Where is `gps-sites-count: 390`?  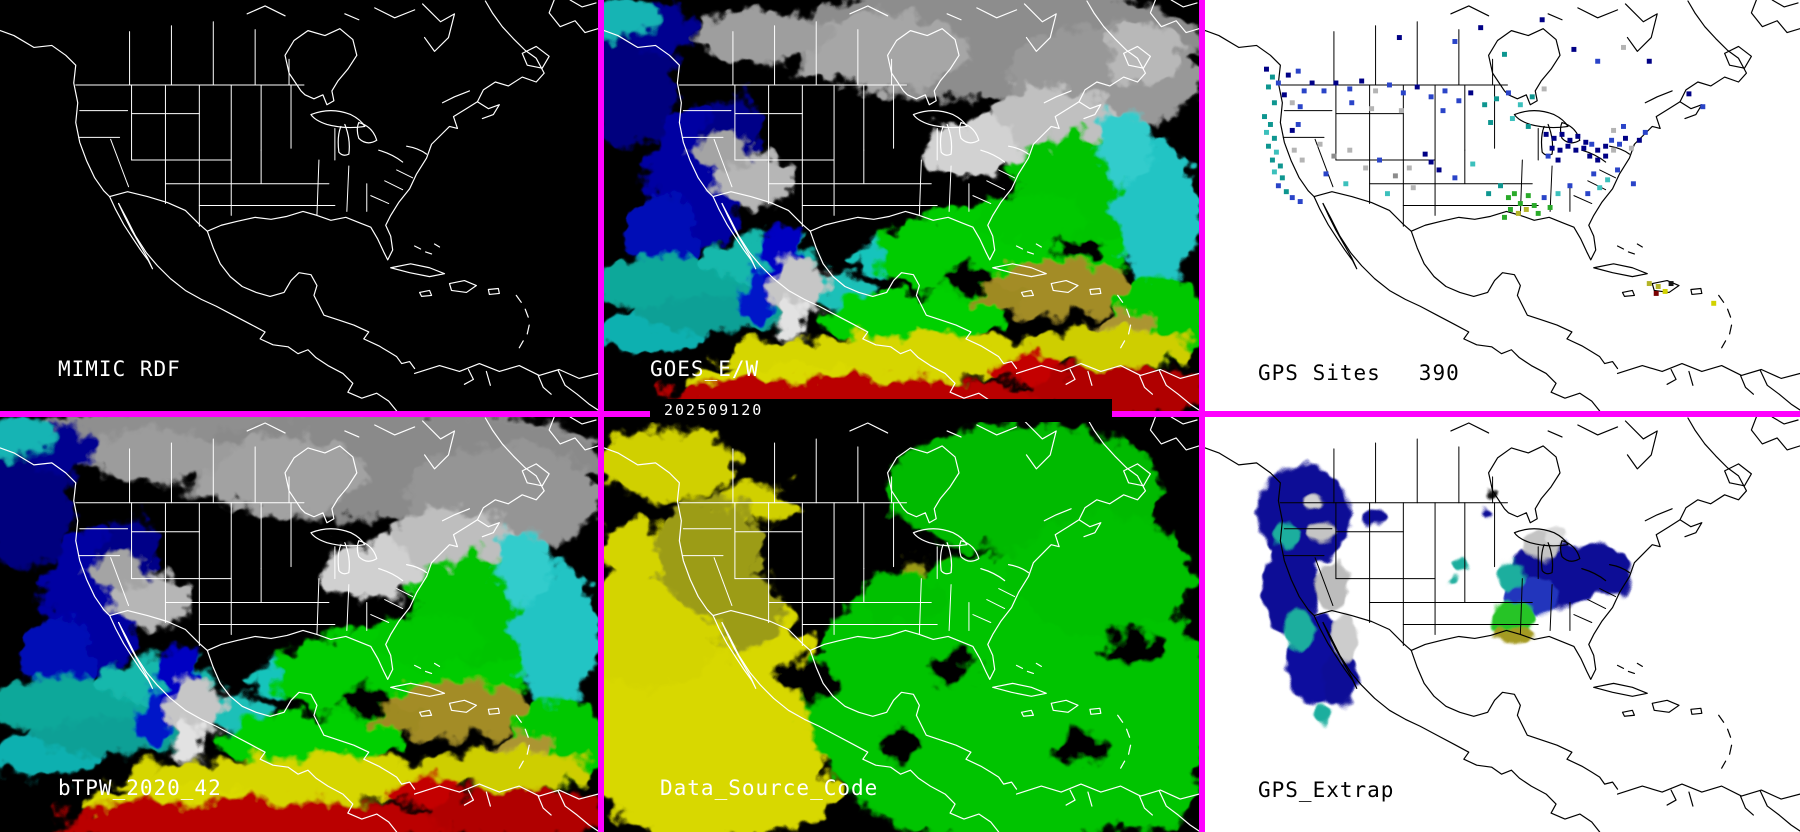
gps-sites-count: 390 is located at coordinates (1439, 373).